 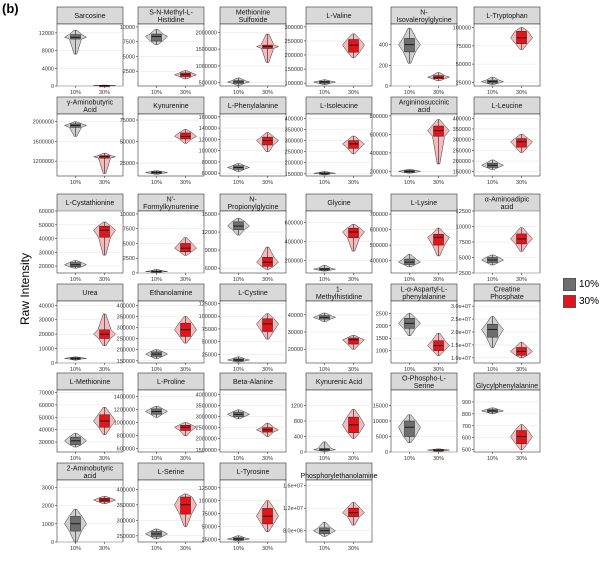 I want to click on y-tick-label: 5000, so click(x=129, y=57).